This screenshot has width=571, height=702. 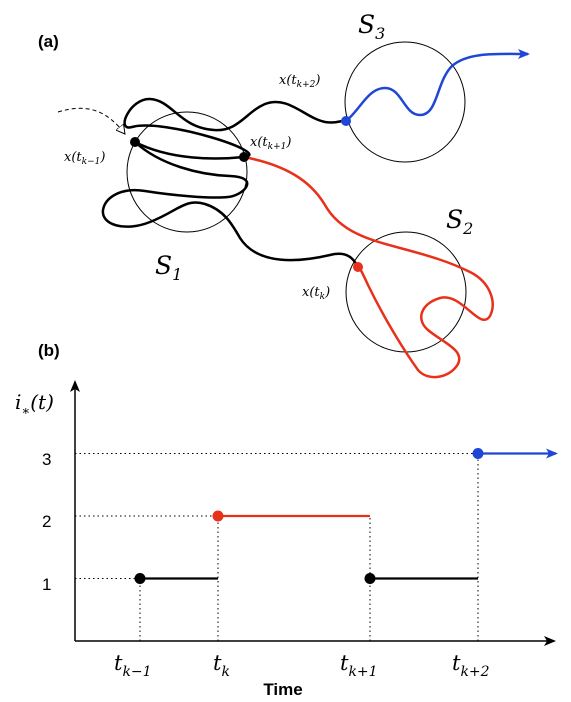 What do you see at coordinates (371, 26) in the screenshot?
I see `set-s3-label: S3` at bounding box center [371, 26].